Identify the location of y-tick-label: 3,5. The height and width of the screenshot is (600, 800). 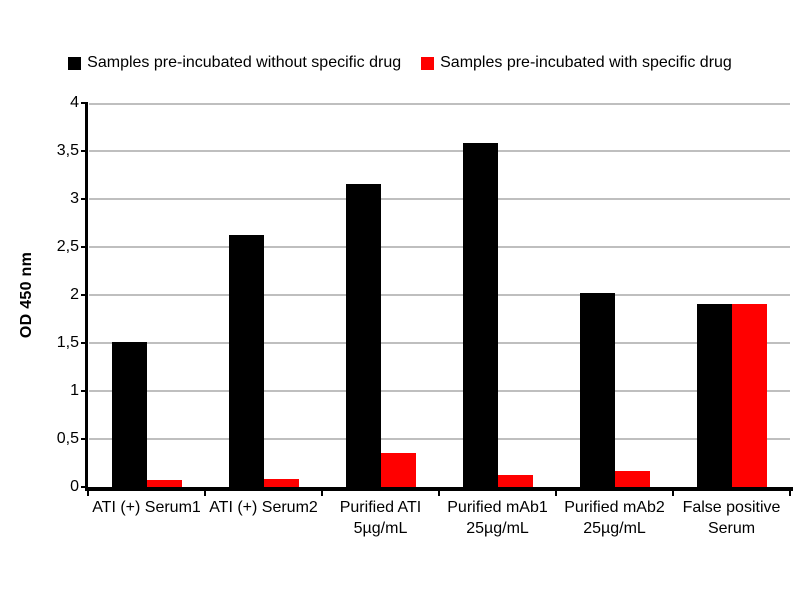
(67, 150).